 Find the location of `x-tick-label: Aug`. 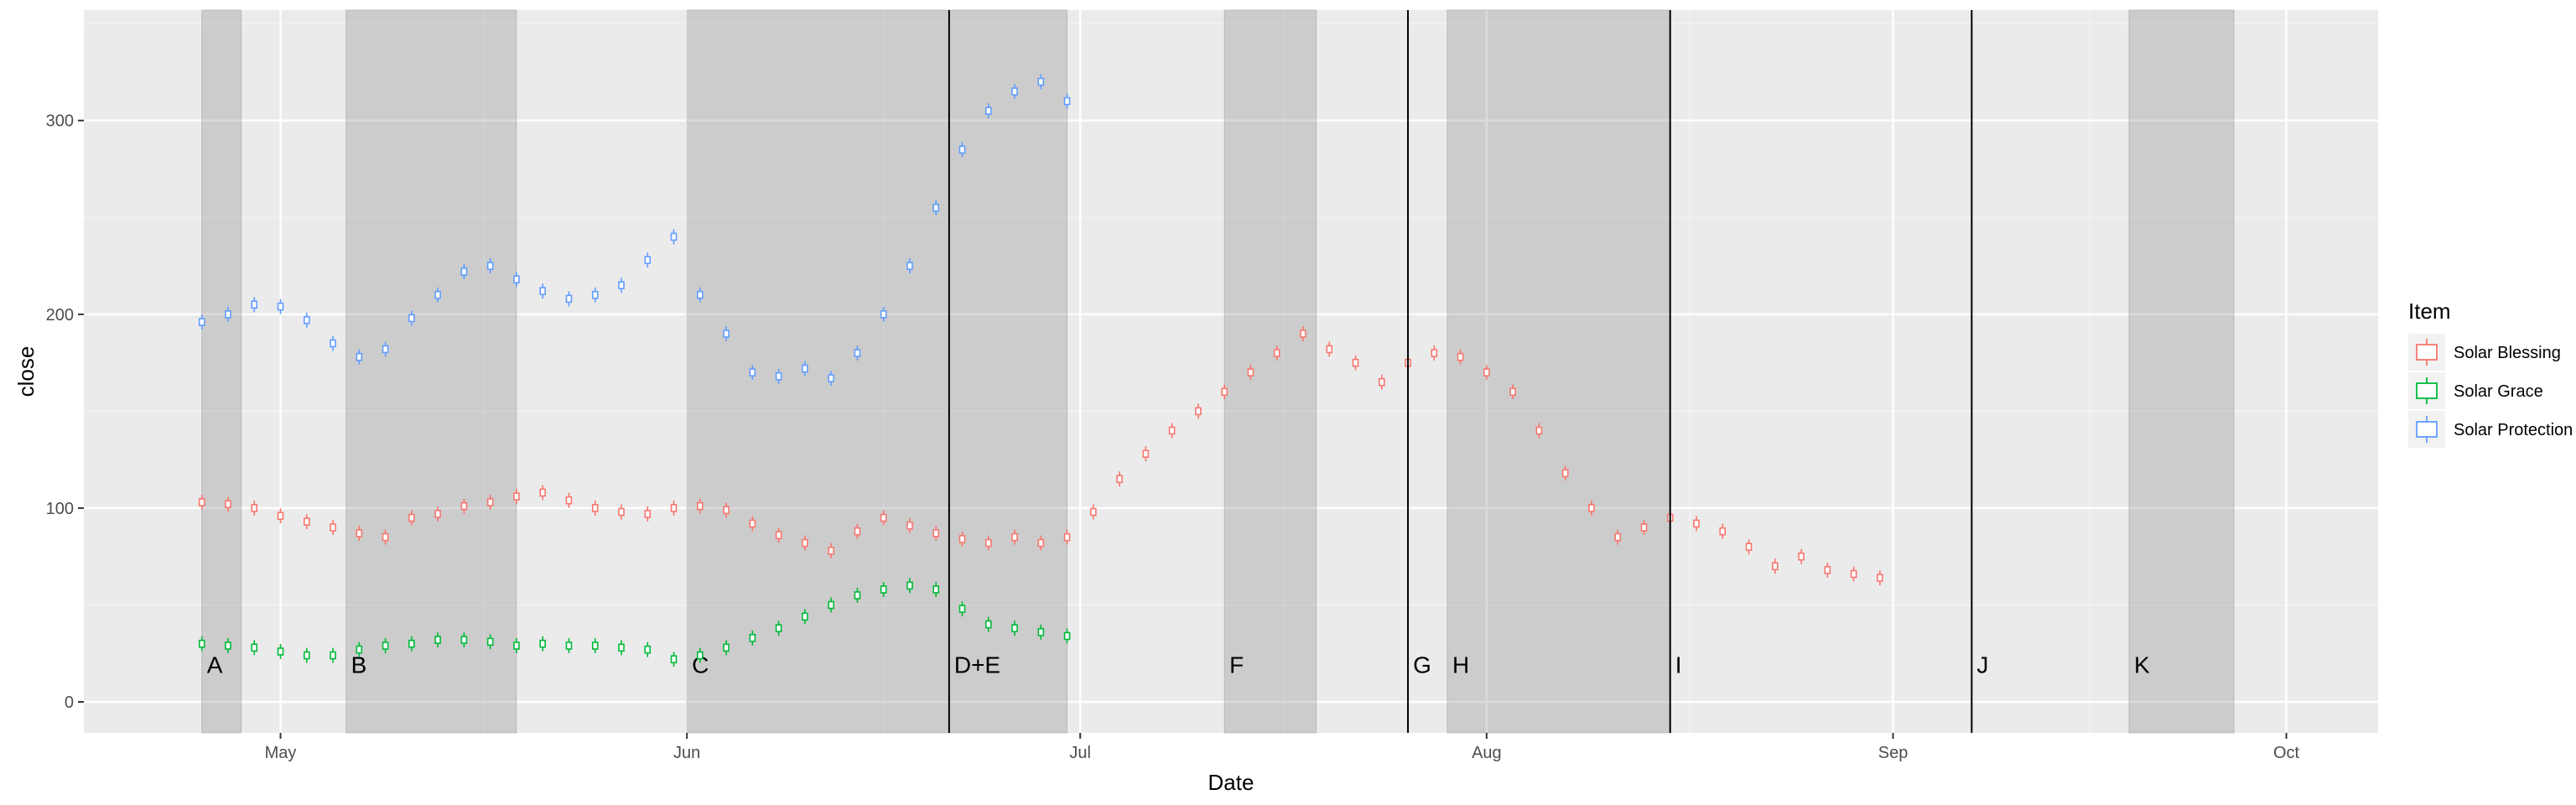

x-tick-label: Aug is located at coordinates (1487, 753).